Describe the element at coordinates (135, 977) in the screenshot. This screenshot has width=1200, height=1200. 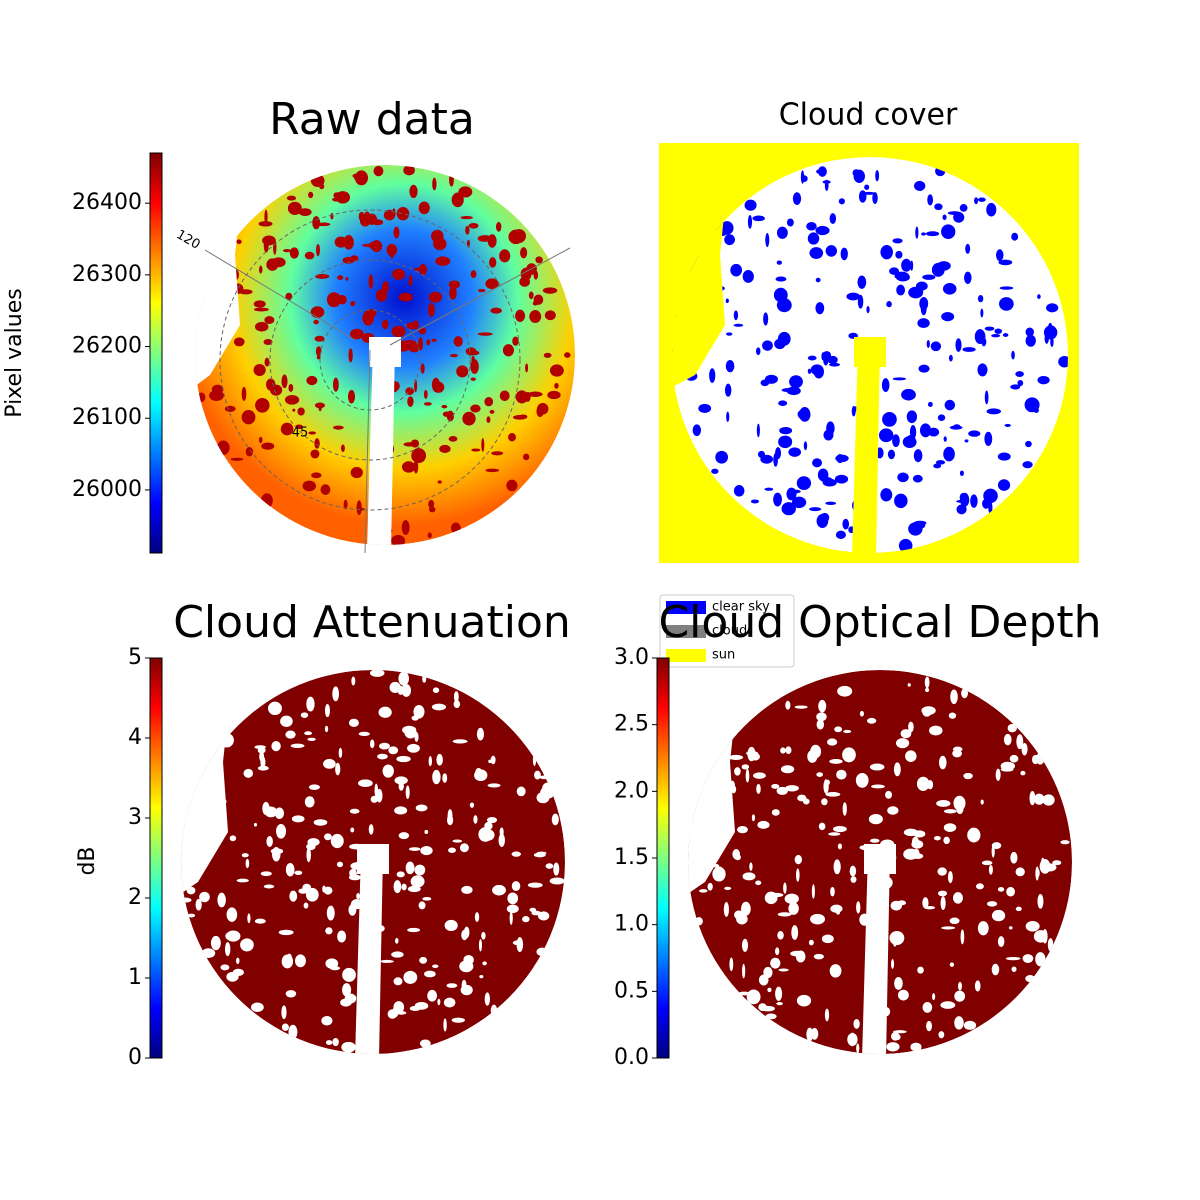
I see `colorbar-tick-label: 1` at that location.